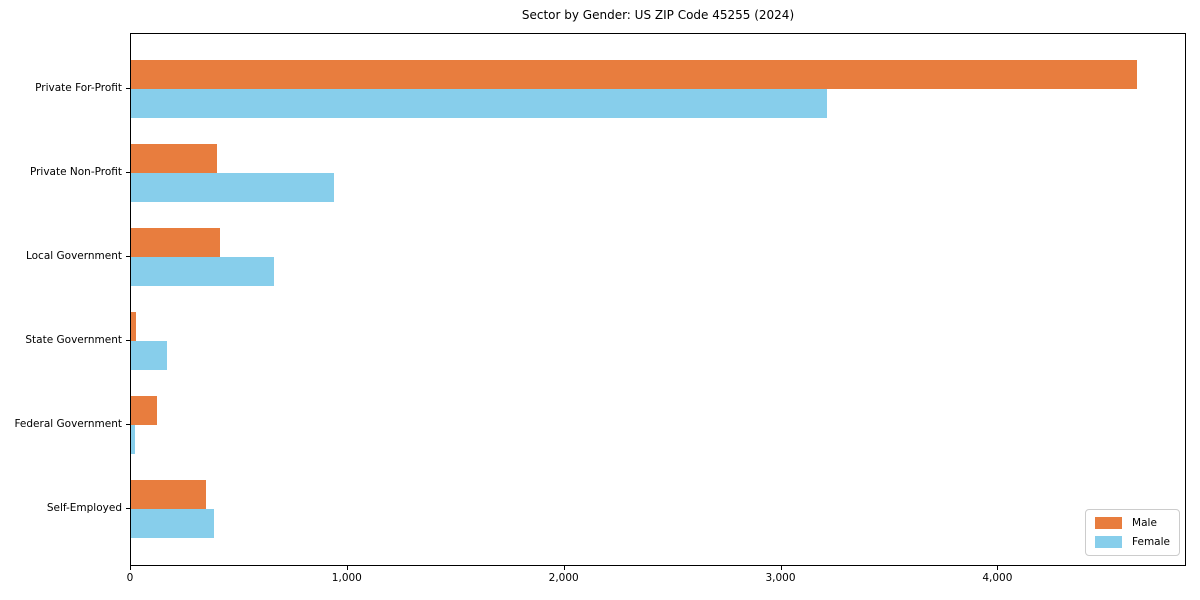 The image size is (1200, 600). Describe the element at coordinates (1109, 523) in the screenshot. I see `male-swatch-icon` at that location.